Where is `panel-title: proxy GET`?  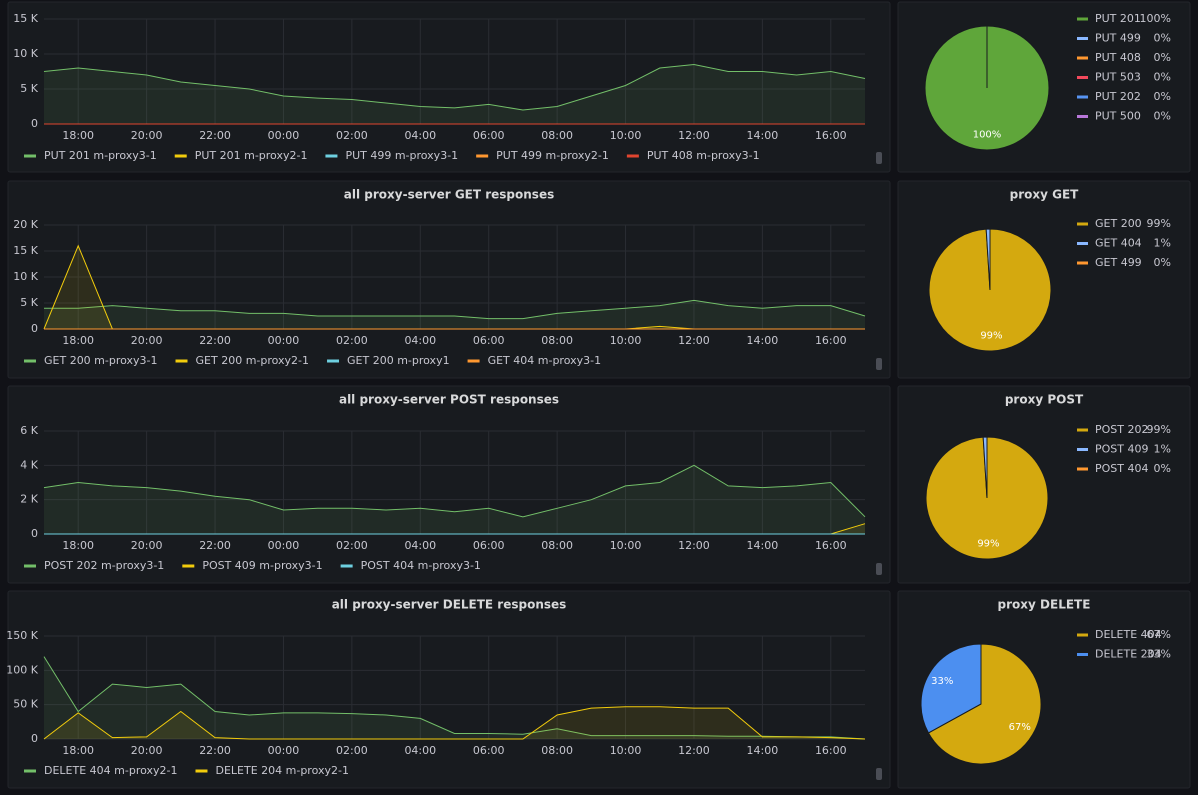 panel-title: proxy GET is located at coordinates (1045, 195).